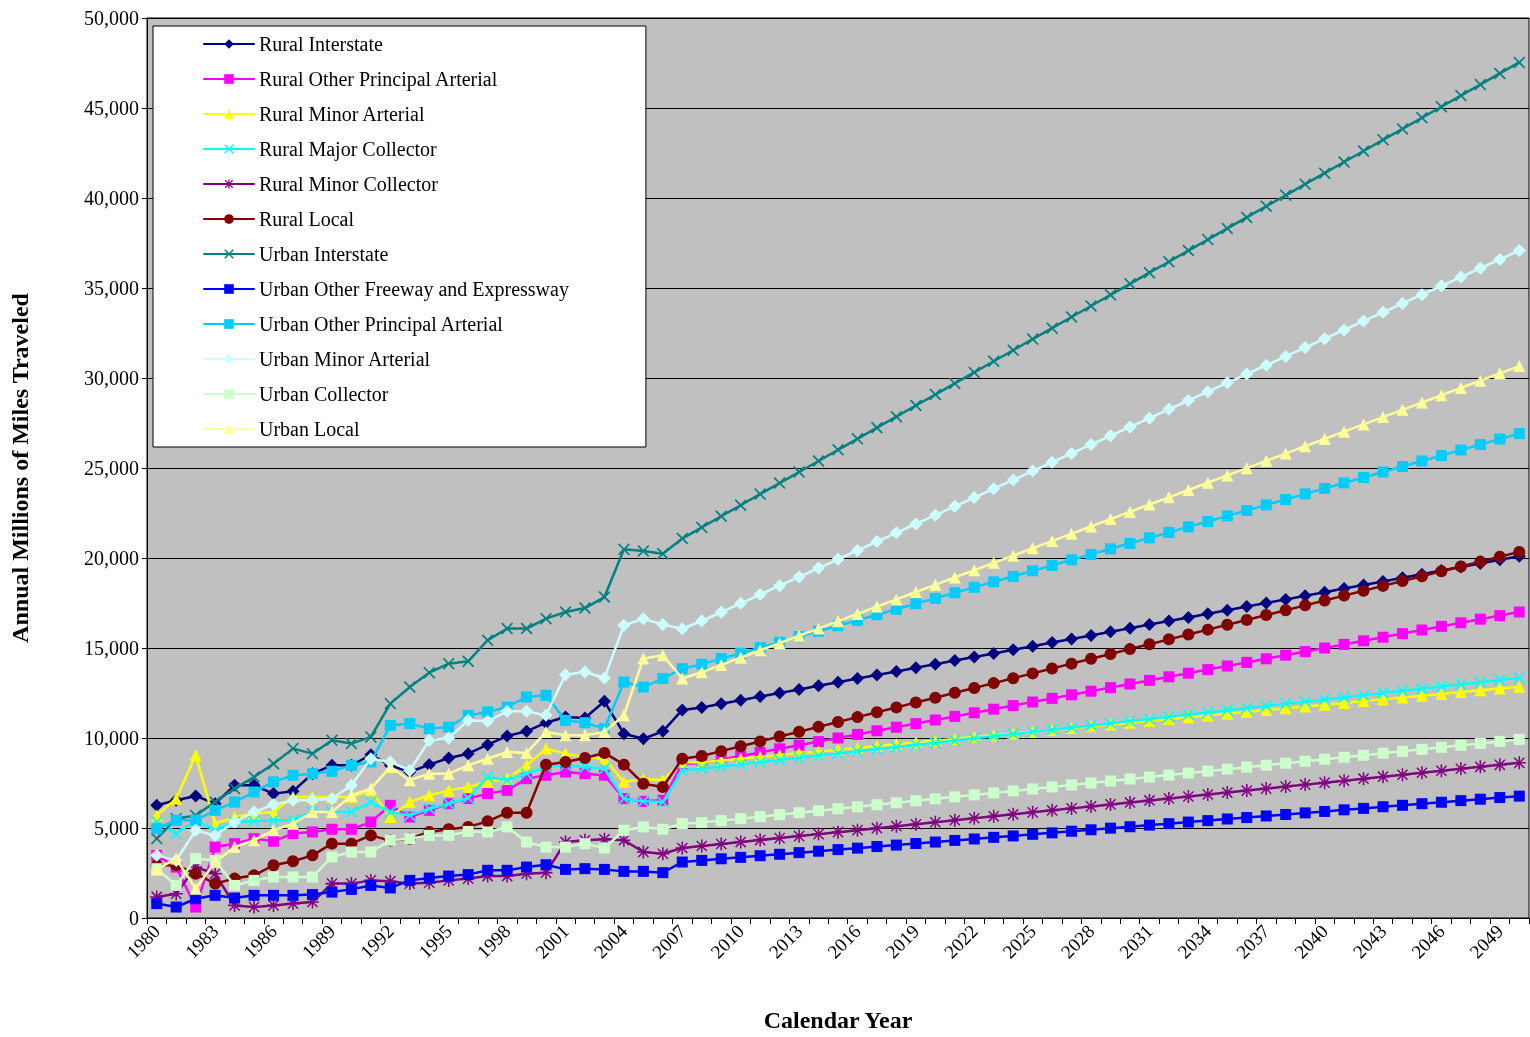 Image resolution: width=1530 pixels, height=1037 pixels. Describe the element at coordinates (349, 184) in the screenshot. I see `legend-label: Rural Minor Collector` at that location.